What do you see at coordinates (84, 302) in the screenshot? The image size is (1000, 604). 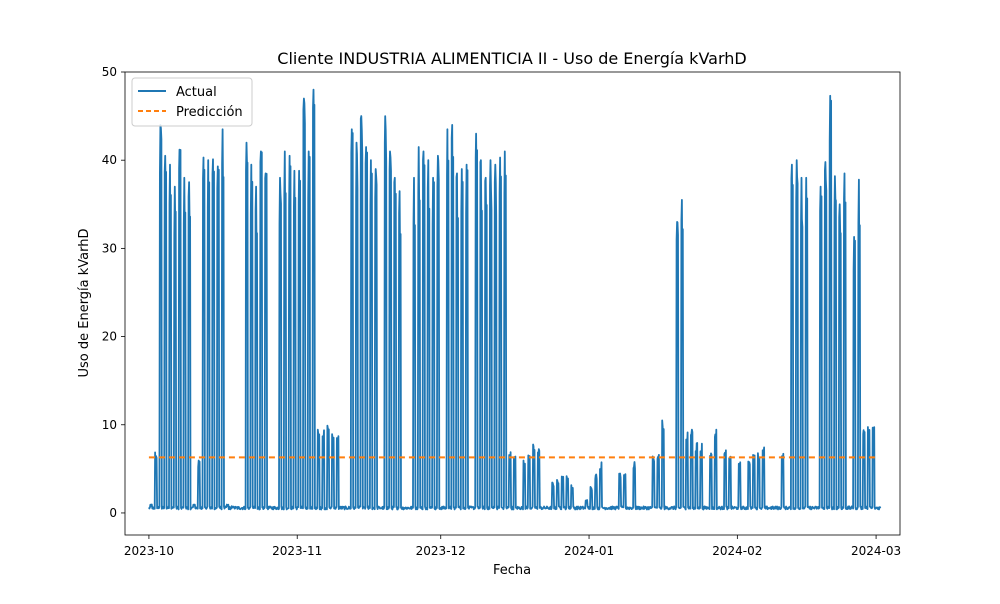 I see `y-axis-label: Uso de Energía kVarhD` at bounding box center [84, 302].